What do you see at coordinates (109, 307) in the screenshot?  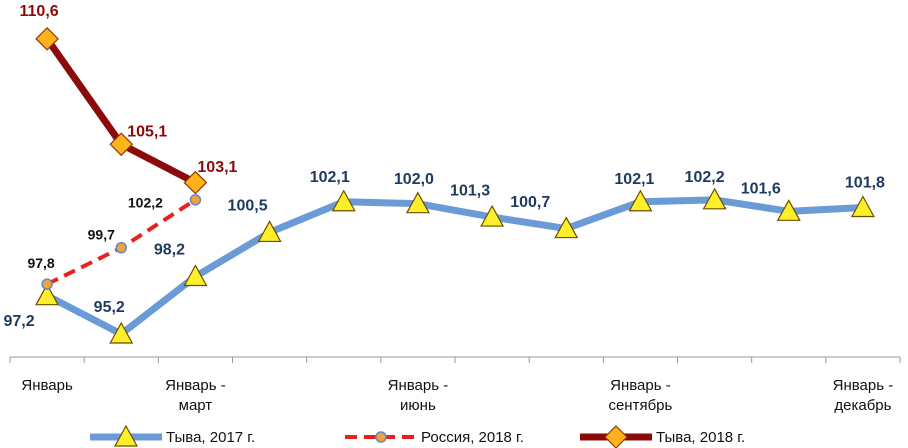 I see `data-label: 95,2` at bounding box center [109, 307].